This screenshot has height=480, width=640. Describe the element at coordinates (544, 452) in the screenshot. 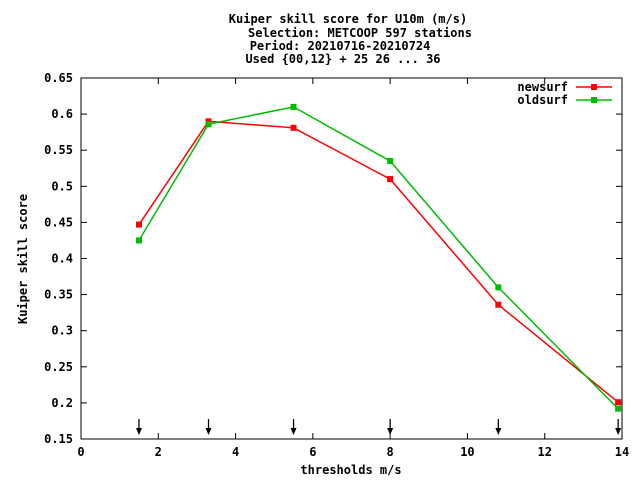

I see `x-tick-label: 12` at that location.